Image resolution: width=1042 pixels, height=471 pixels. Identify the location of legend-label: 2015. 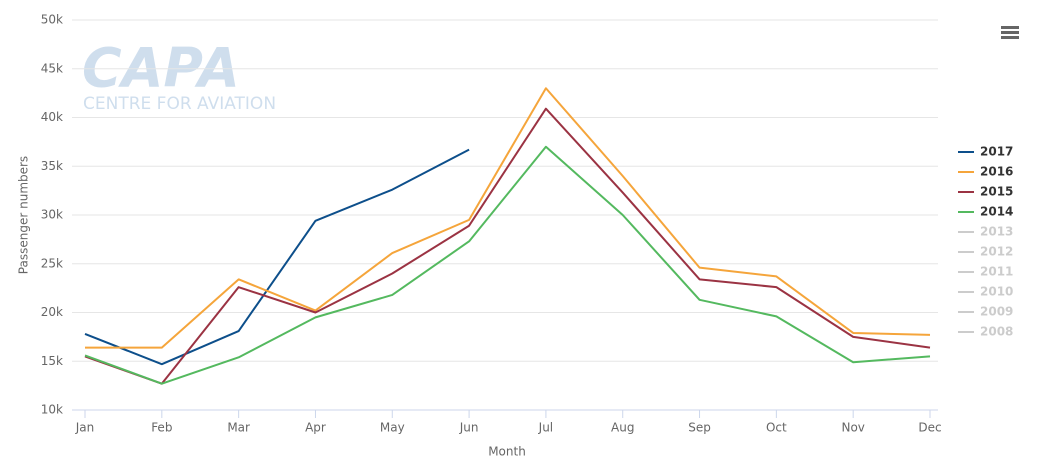
(996, 192).